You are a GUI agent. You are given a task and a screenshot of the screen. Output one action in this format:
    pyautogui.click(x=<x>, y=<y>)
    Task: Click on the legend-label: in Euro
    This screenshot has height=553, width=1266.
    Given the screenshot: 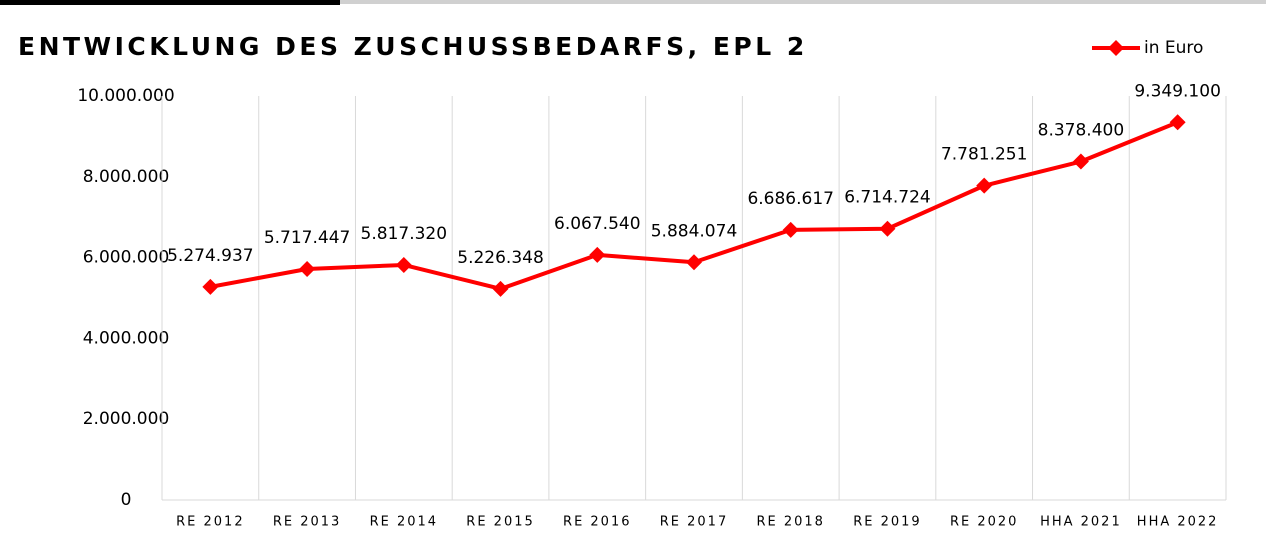 What is the action you would take?
    pyautogui.click(x=1173, y=48)
    